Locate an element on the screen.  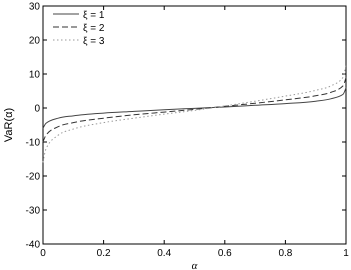
y-tick-label: 20 is located at coordinates (34, 41).